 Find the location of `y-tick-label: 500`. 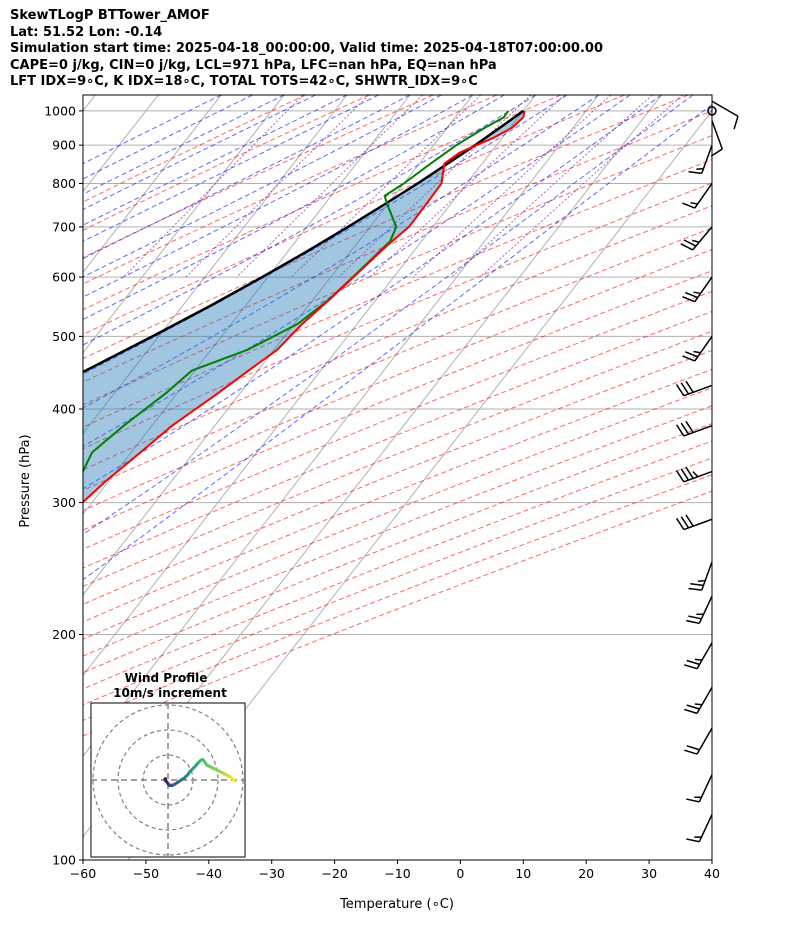

y-tick-label: 500 is located at coordinates (64, 336).